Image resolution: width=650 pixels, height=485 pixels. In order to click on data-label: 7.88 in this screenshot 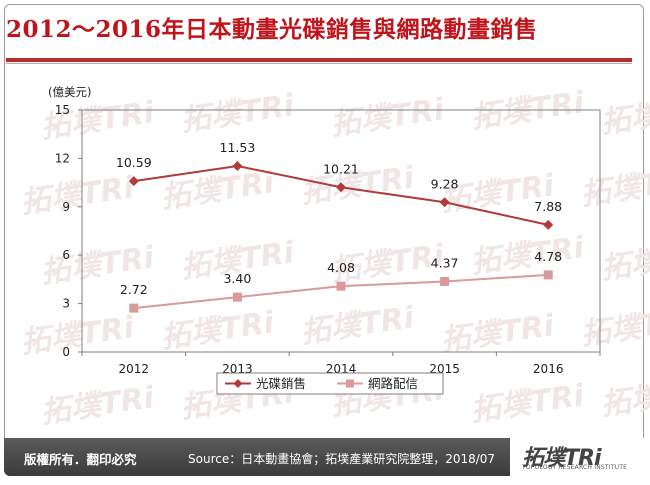, I will do `click(548, 206)`.